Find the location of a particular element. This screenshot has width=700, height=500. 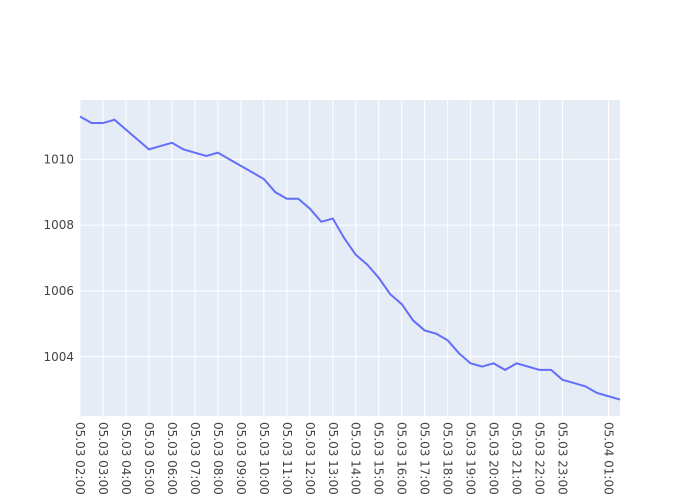

x-tick-label: 05.04 01:00 is located at coordinates (609, 458).